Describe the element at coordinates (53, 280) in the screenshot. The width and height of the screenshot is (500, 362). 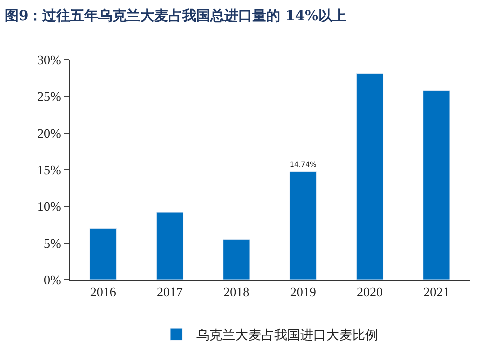
I see `y-tick-label: 0%` at that location.